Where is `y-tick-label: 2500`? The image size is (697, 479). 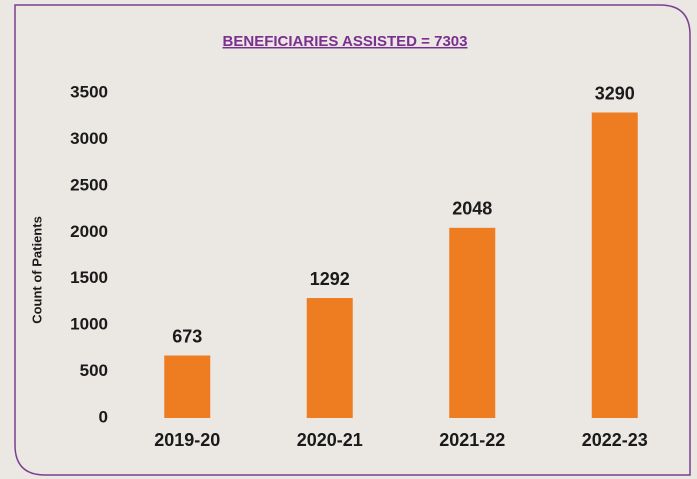 y-tick-label: 2500 is located at coordinates (89, 184).